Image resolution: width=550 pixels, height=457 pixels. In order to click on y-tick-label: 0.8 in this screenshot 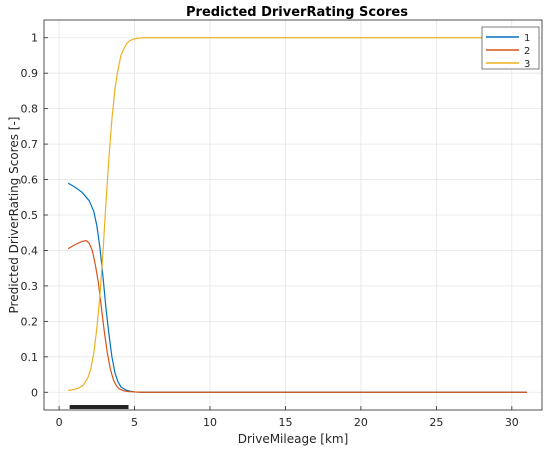, I will do `click(30, 109)`.